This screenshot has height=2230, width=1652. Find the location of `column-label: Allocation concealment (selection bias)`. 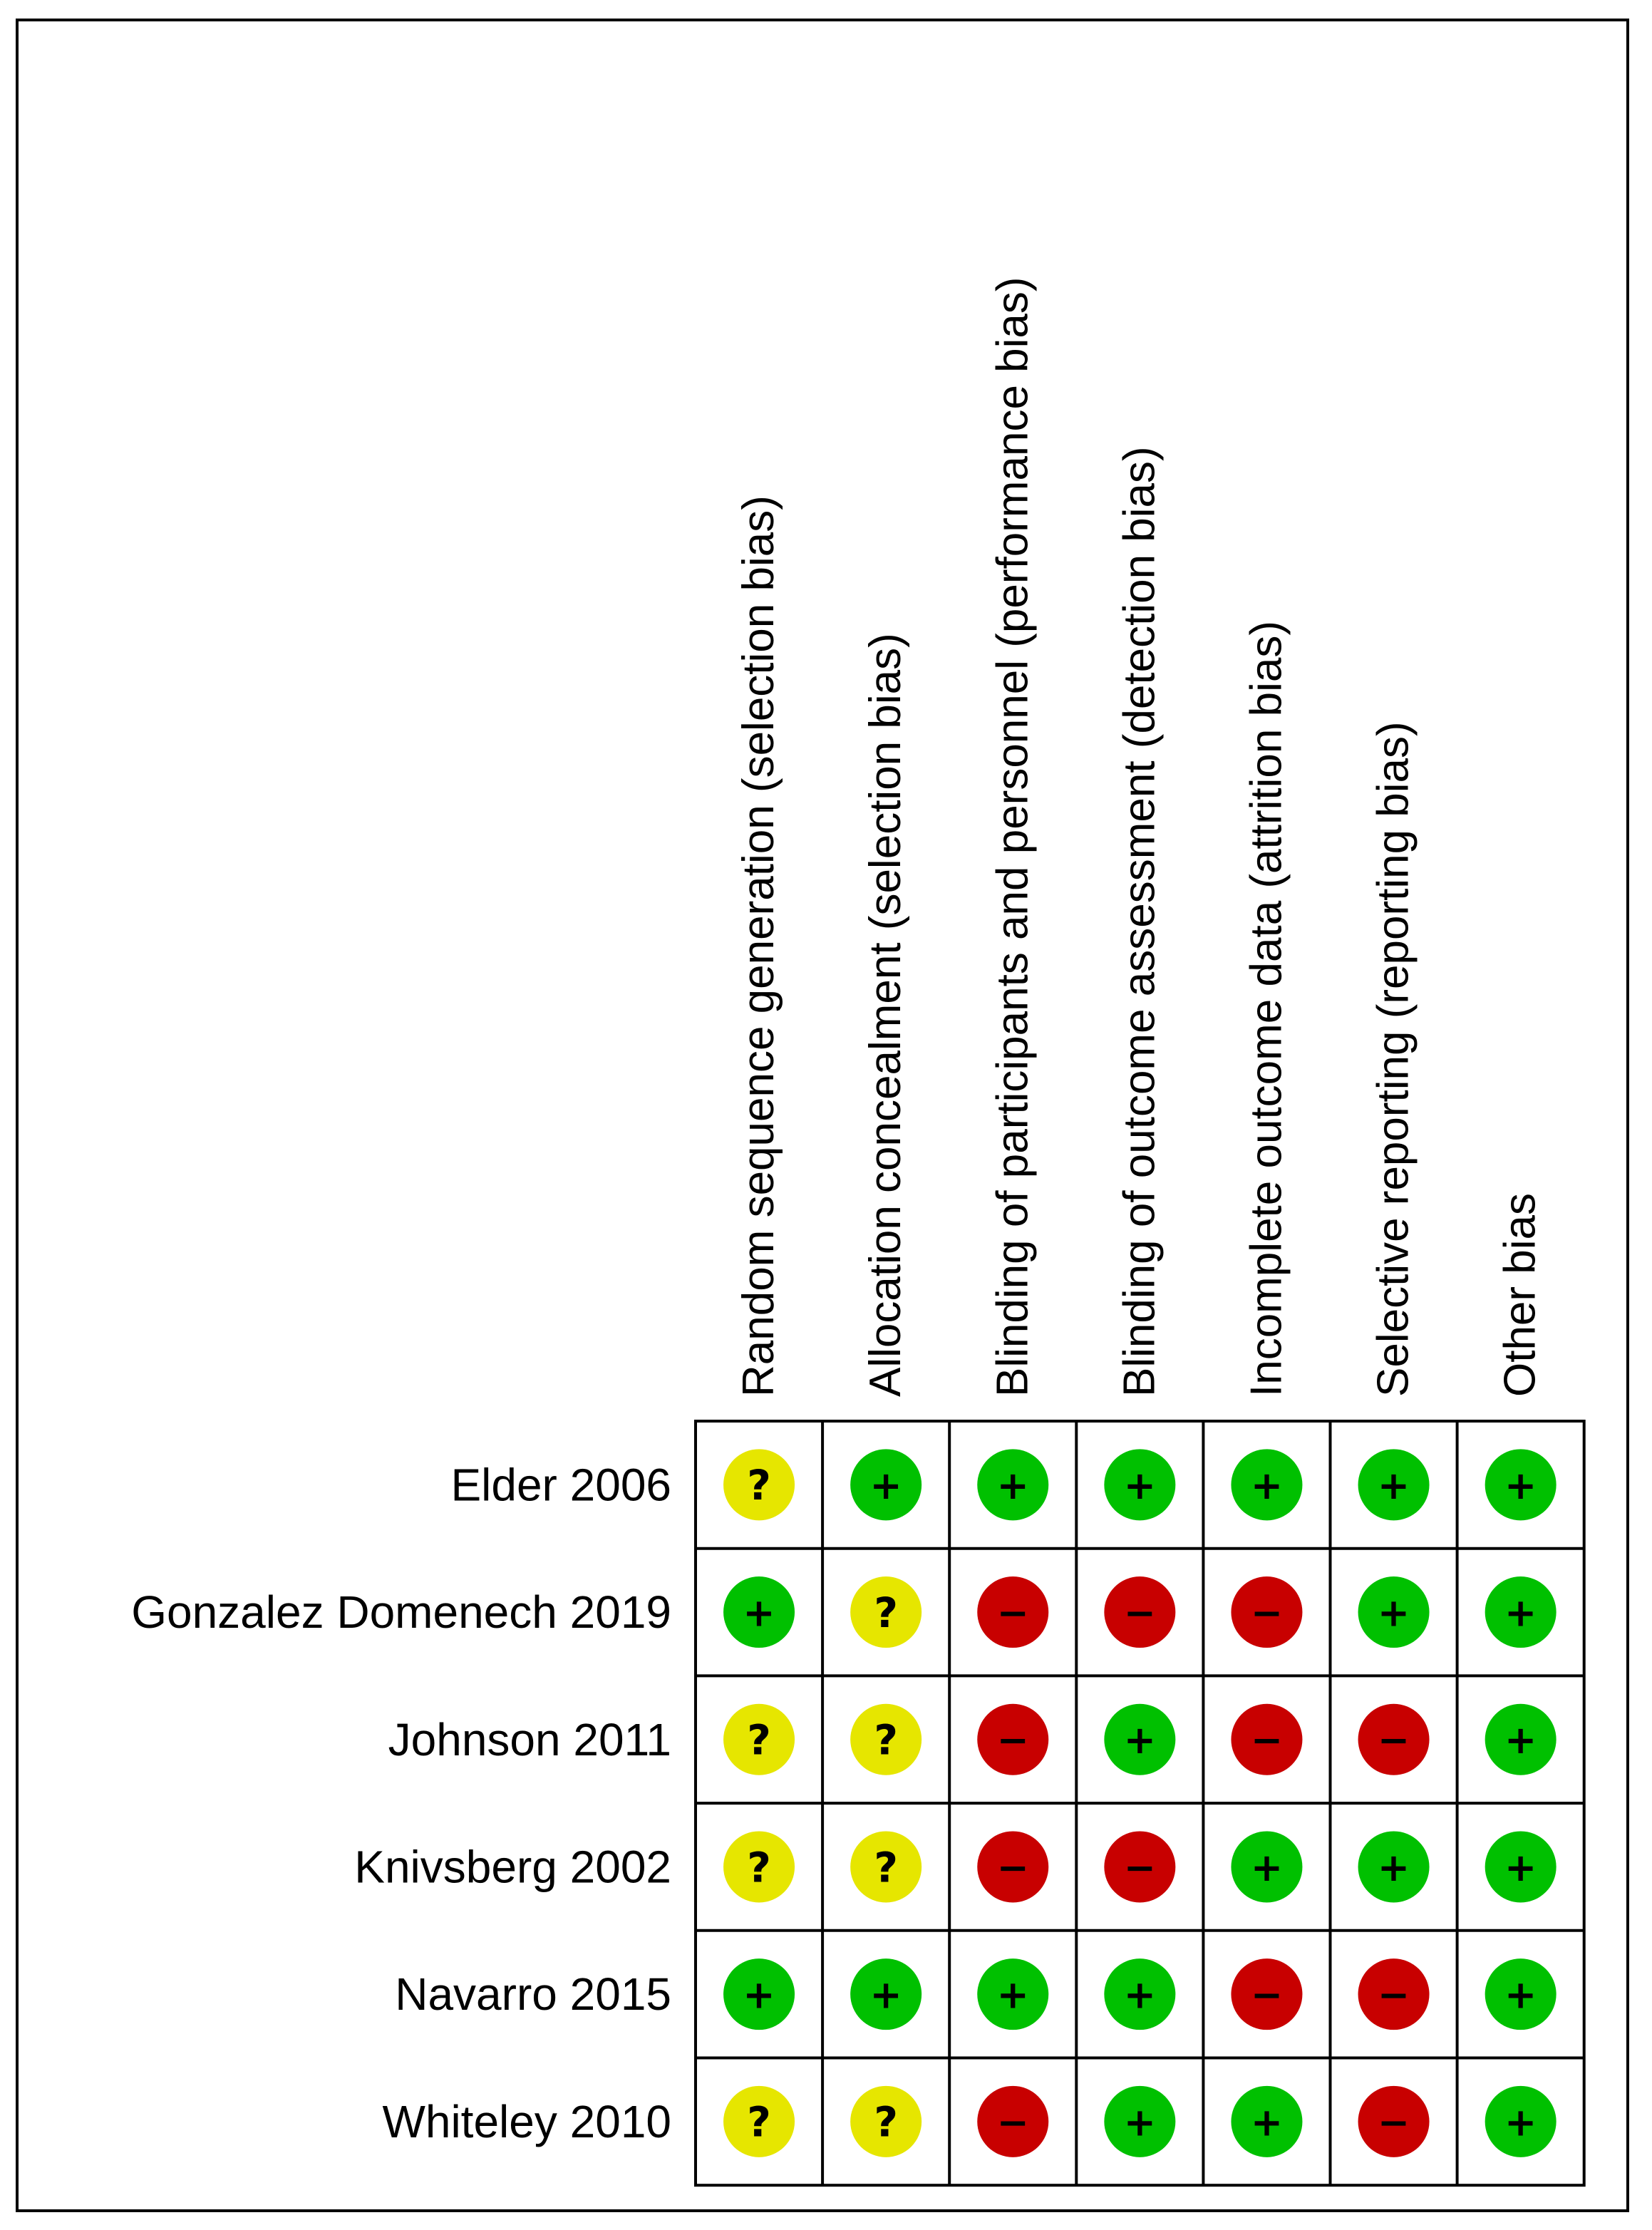

column-label: Allocation concealment (selection bias) is located at coordinates (886, 1015).